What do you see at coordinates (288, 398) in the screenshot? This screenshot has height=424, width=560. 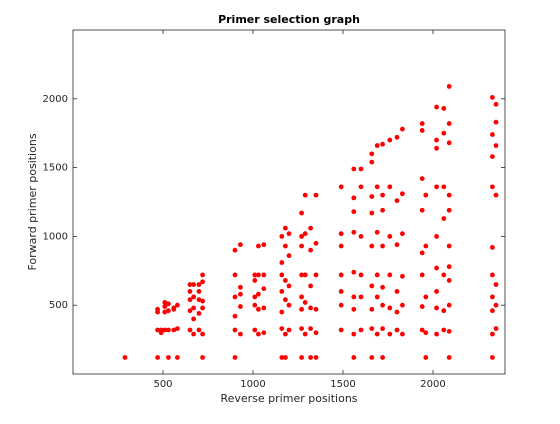 I see `x-axis-label: Reverse primer positions` at bounding box center [288, 398].